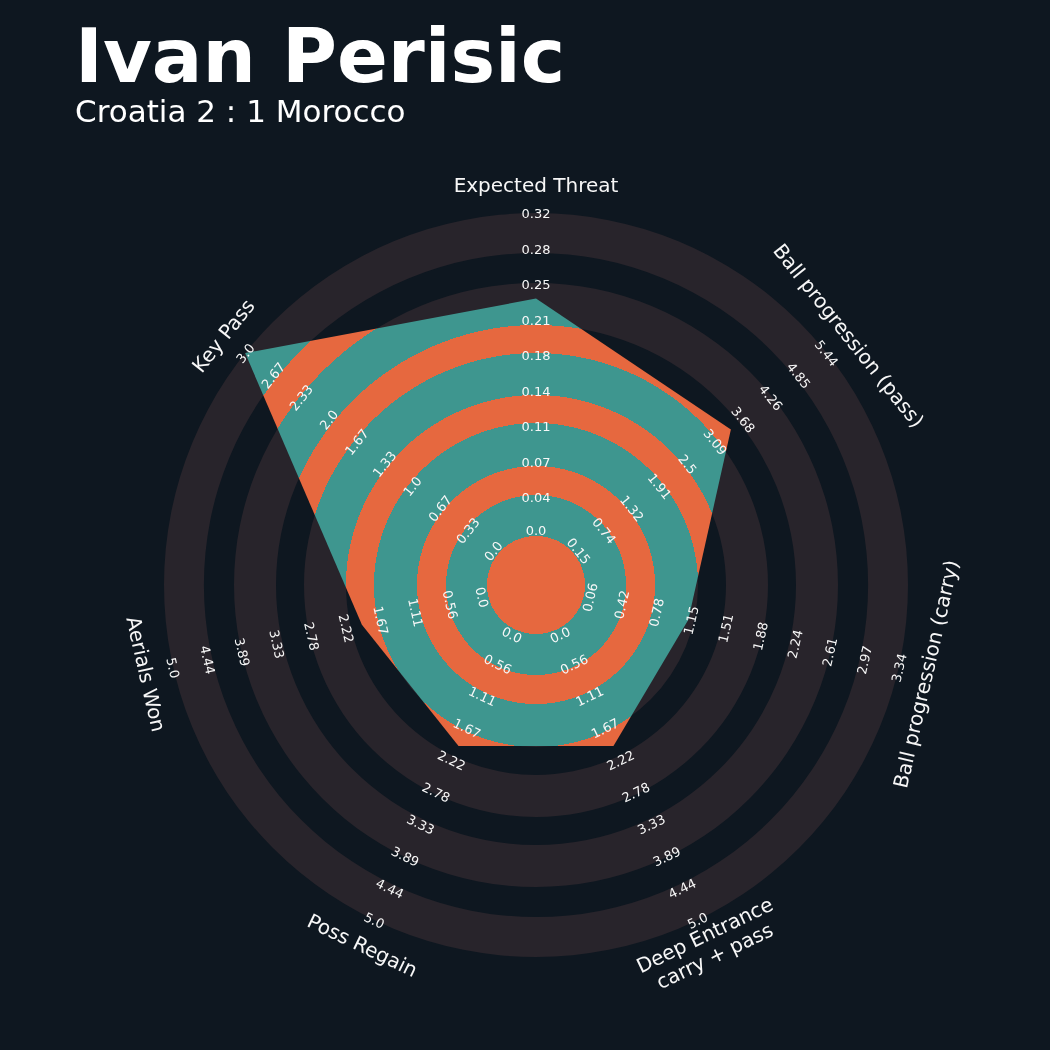  What do you see at coordinates (725, 628) in the screenshot?
I see `text: 1.51` at bounding box center [725, 628].